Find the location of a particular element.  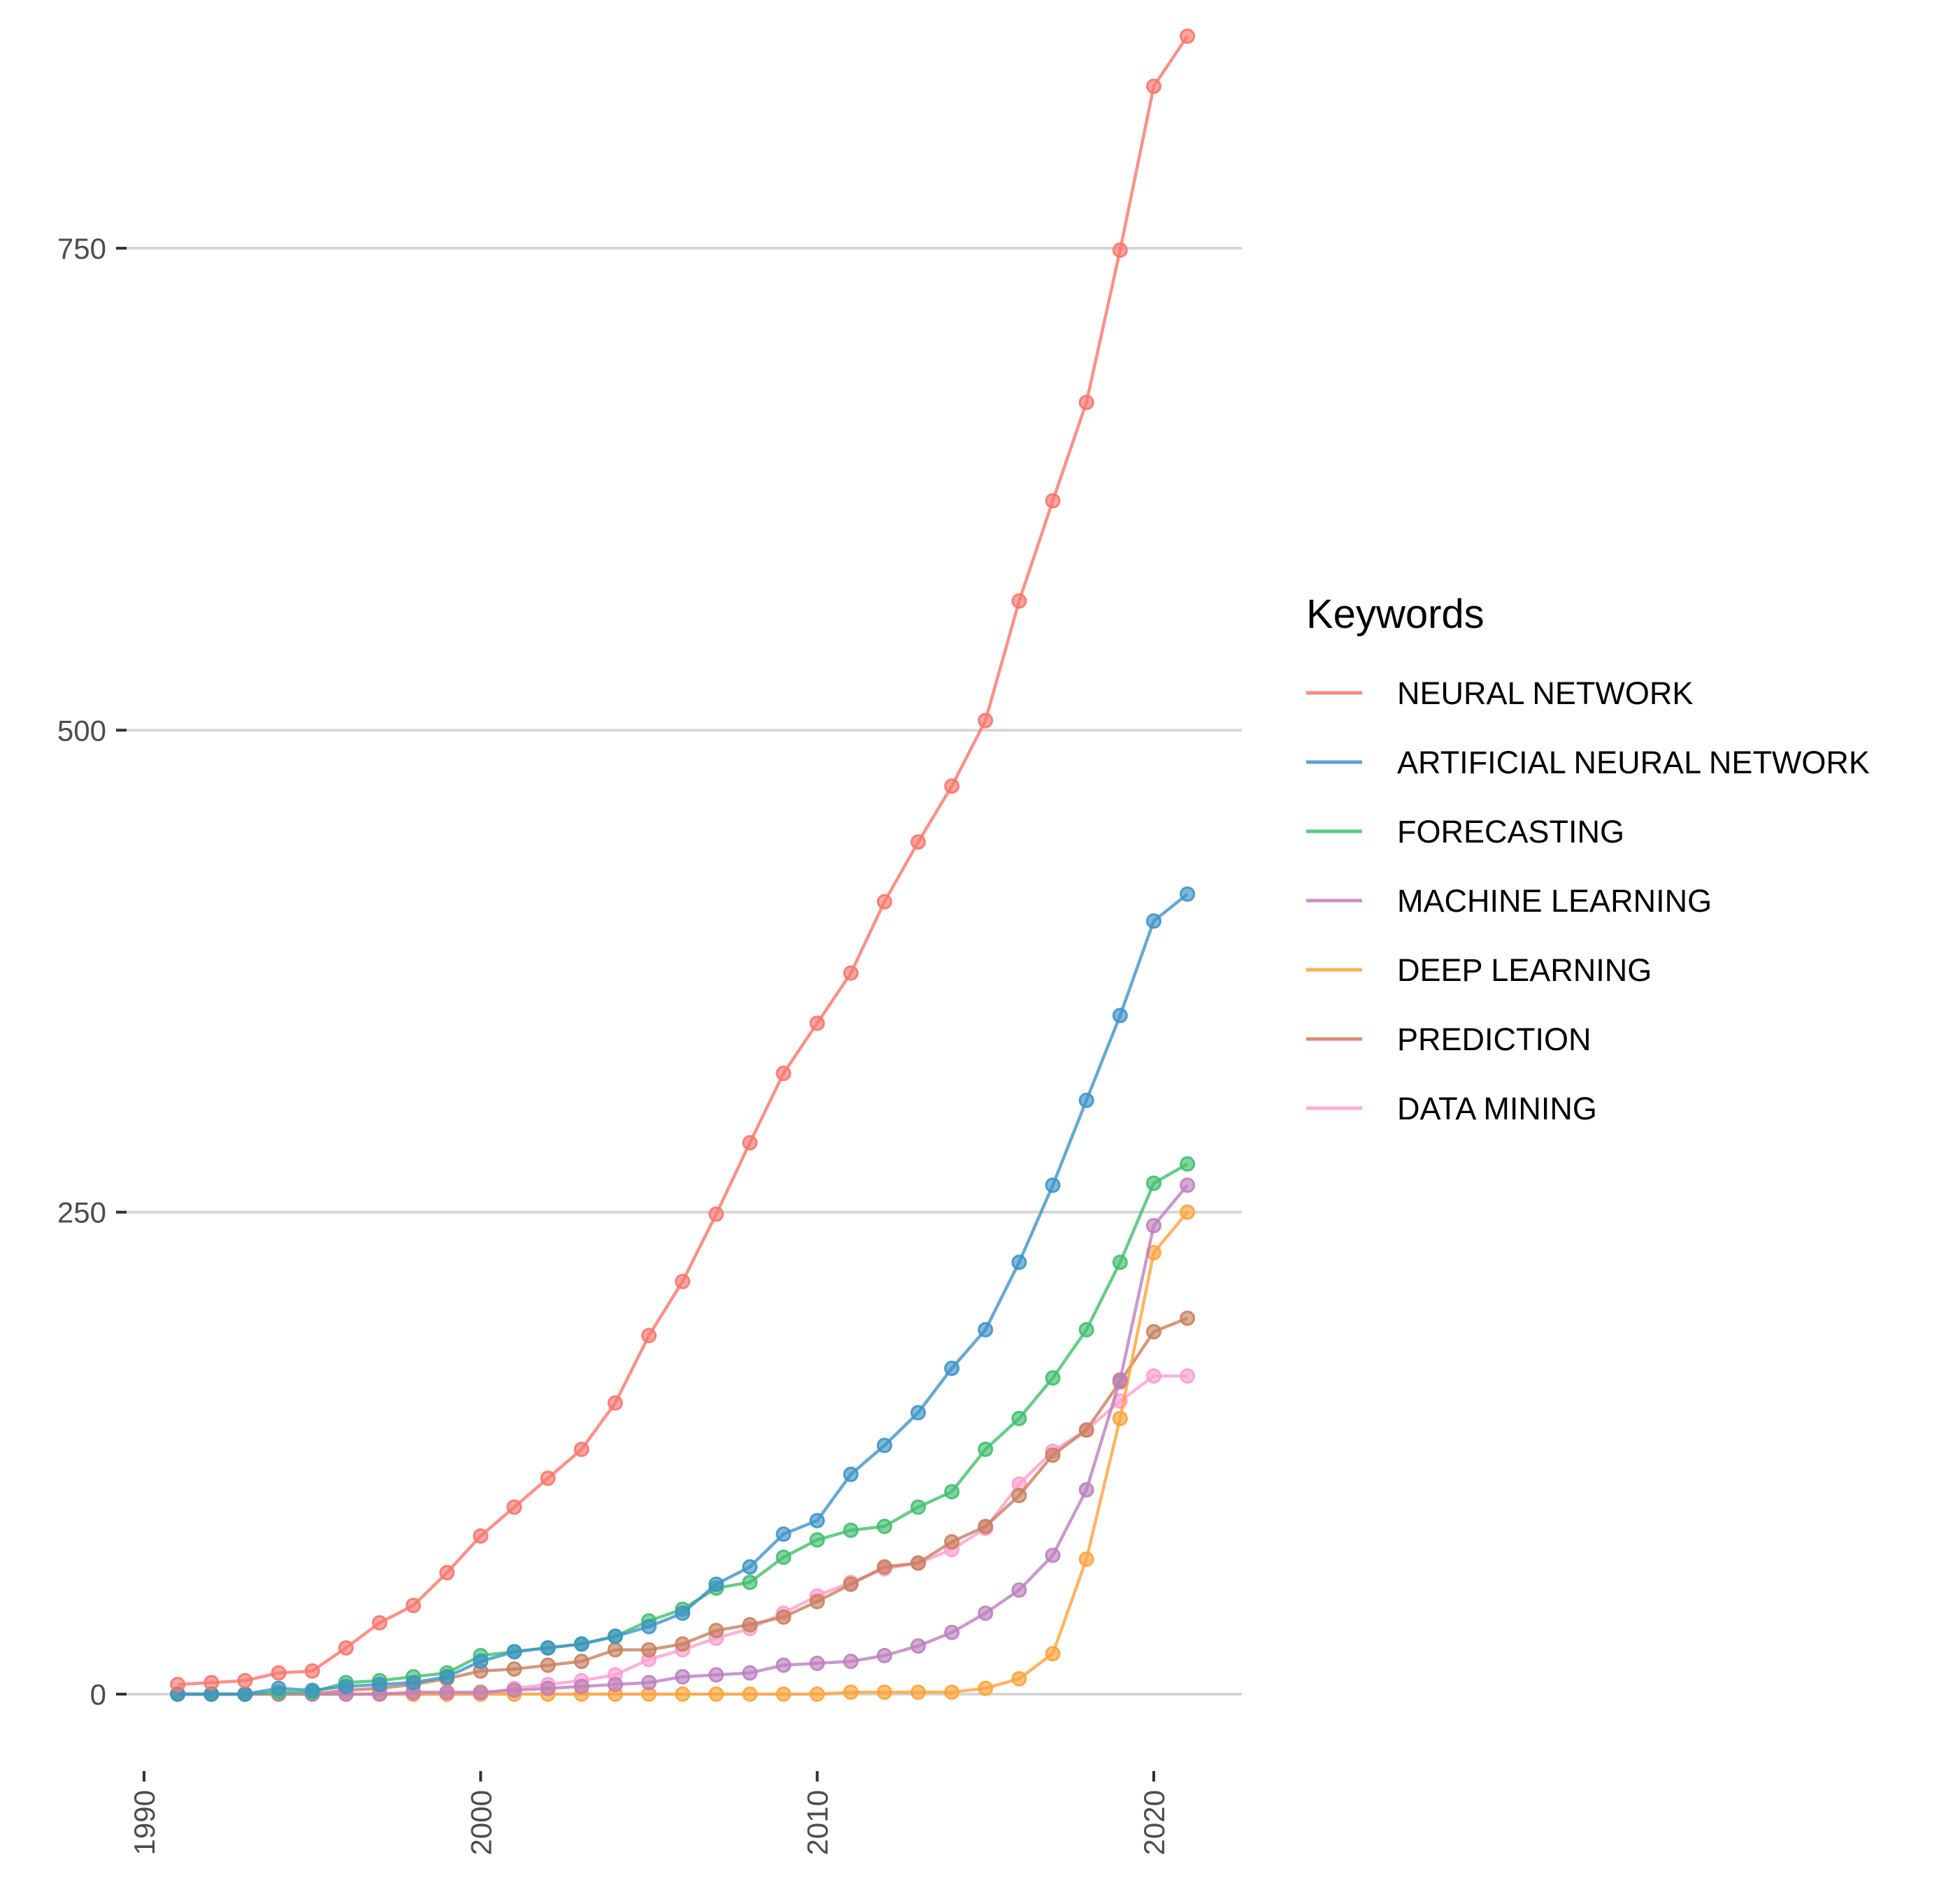

point-machine-learning-2007 is located at coordinates (716, 1675).